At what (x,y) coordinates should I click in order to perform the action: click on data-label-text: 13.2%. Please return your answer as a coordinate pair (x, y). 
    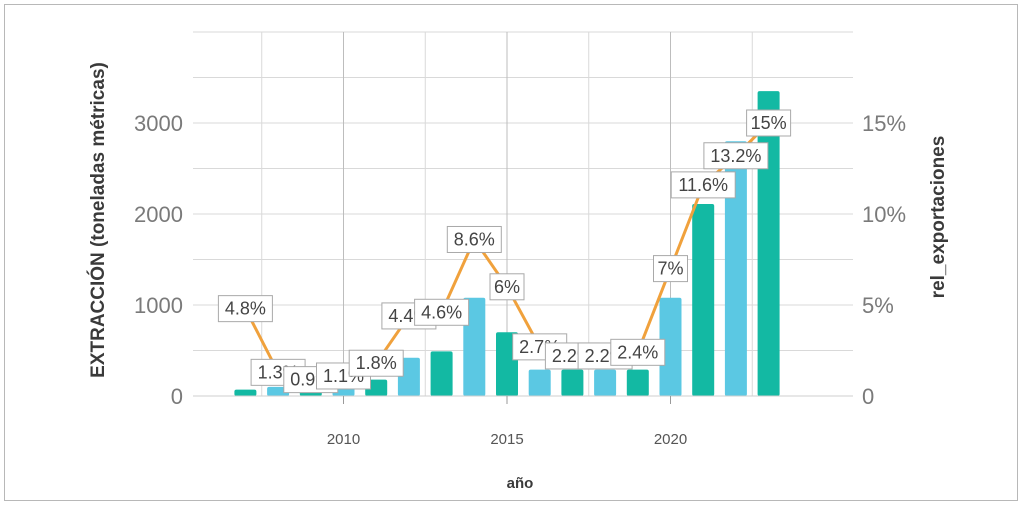
    Looking at the image, I should click on (735, 156).